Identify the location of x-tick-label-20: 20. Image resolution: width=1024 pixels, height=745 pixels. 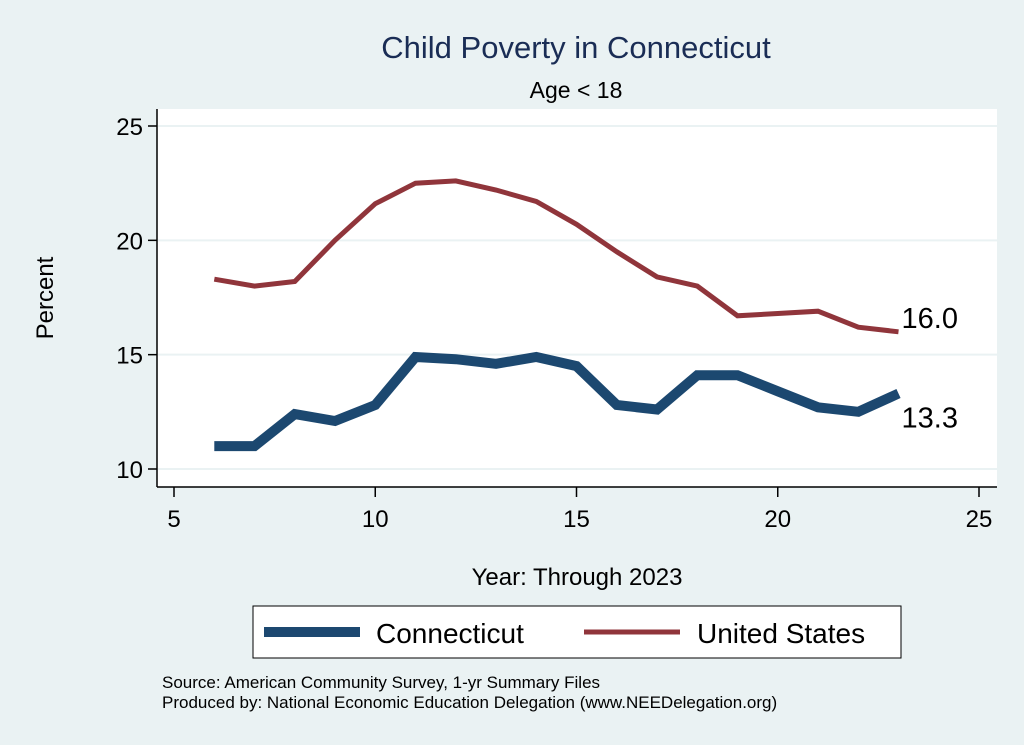
(777, 519).